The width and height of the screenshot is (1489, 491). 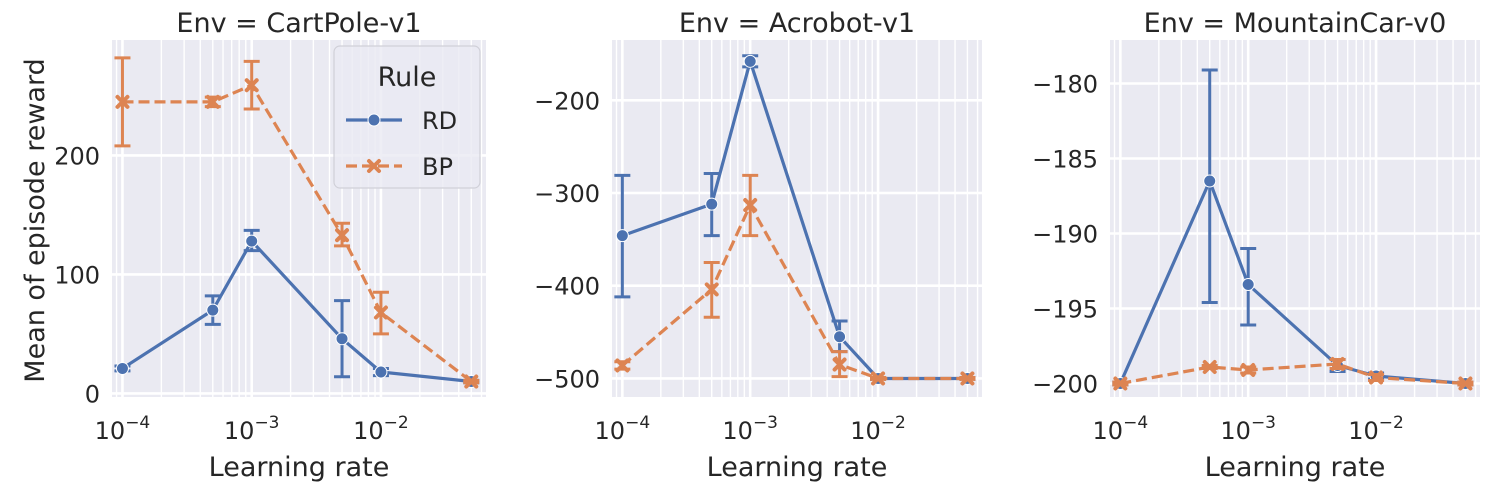 I want to click on y-tick-label: 200, so click(x=77, y=156).